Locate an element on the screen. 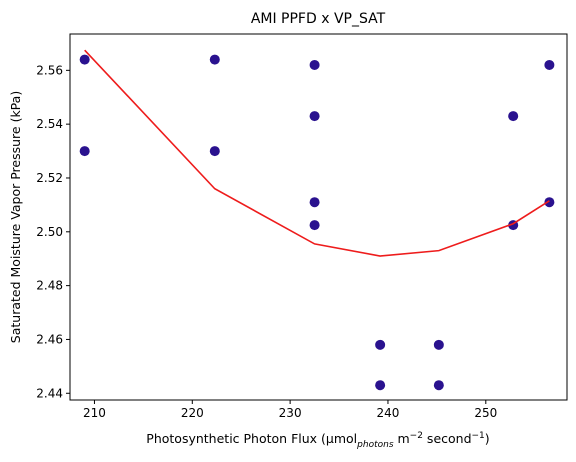  y-tick-label: 2.48 is located at coordinates (49, 286).